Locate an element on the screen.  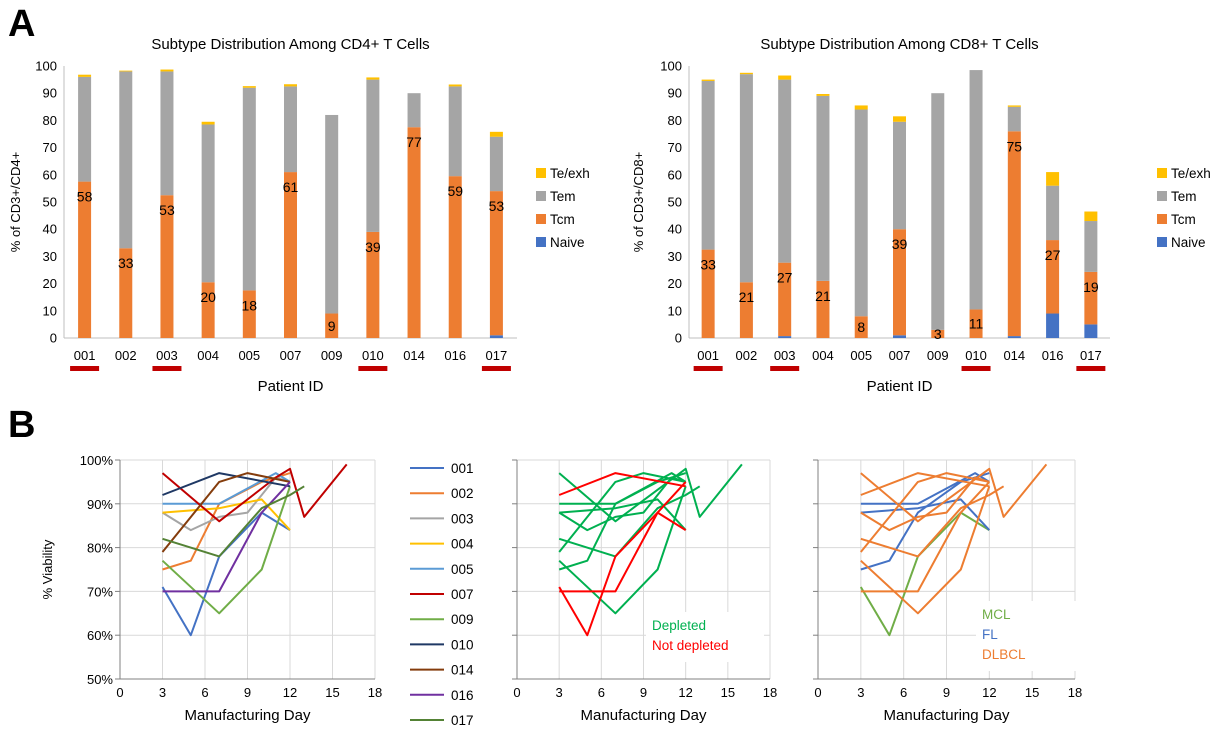
legend-label: Depleted is located at coordinates (679, 625).